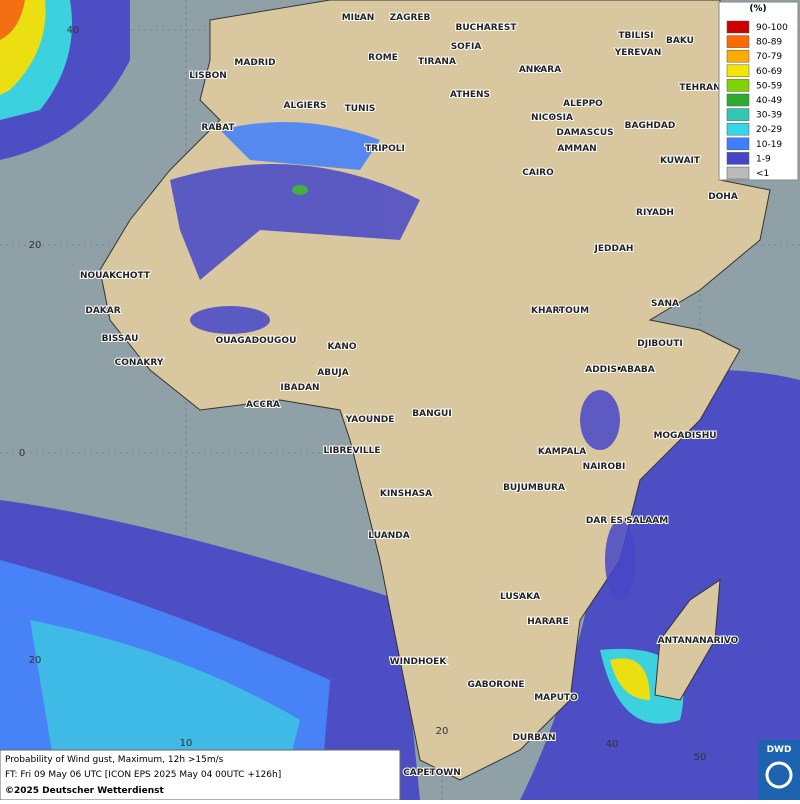 This screenshot has width=800, height=804. I want to click on city-label: ANTANANARIVO, so click(698, 641).